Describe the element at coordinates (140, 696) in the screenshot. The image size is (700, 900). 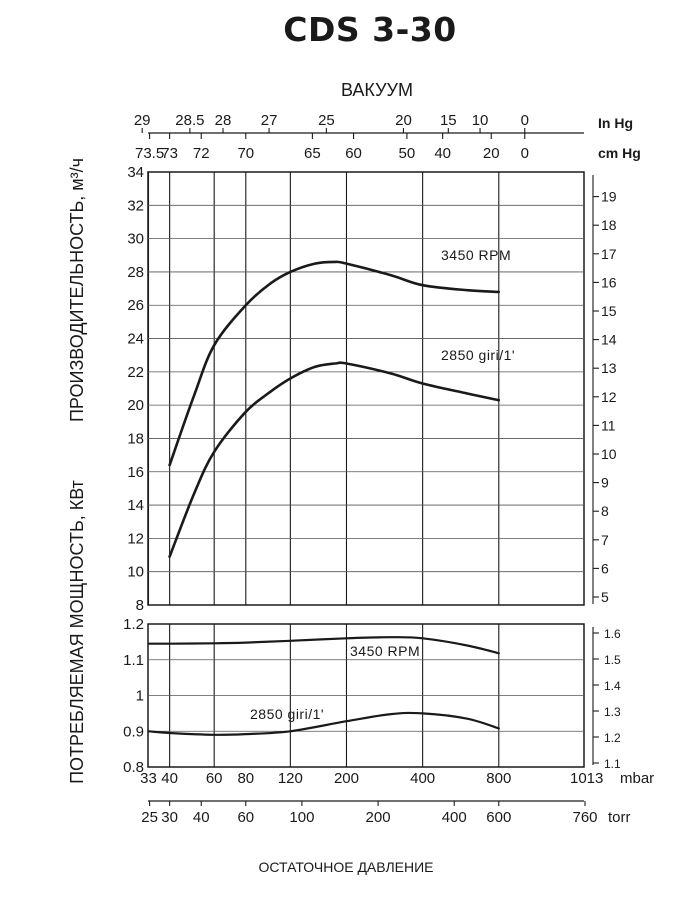
I see `power-y-tick-label: 1` at that location.